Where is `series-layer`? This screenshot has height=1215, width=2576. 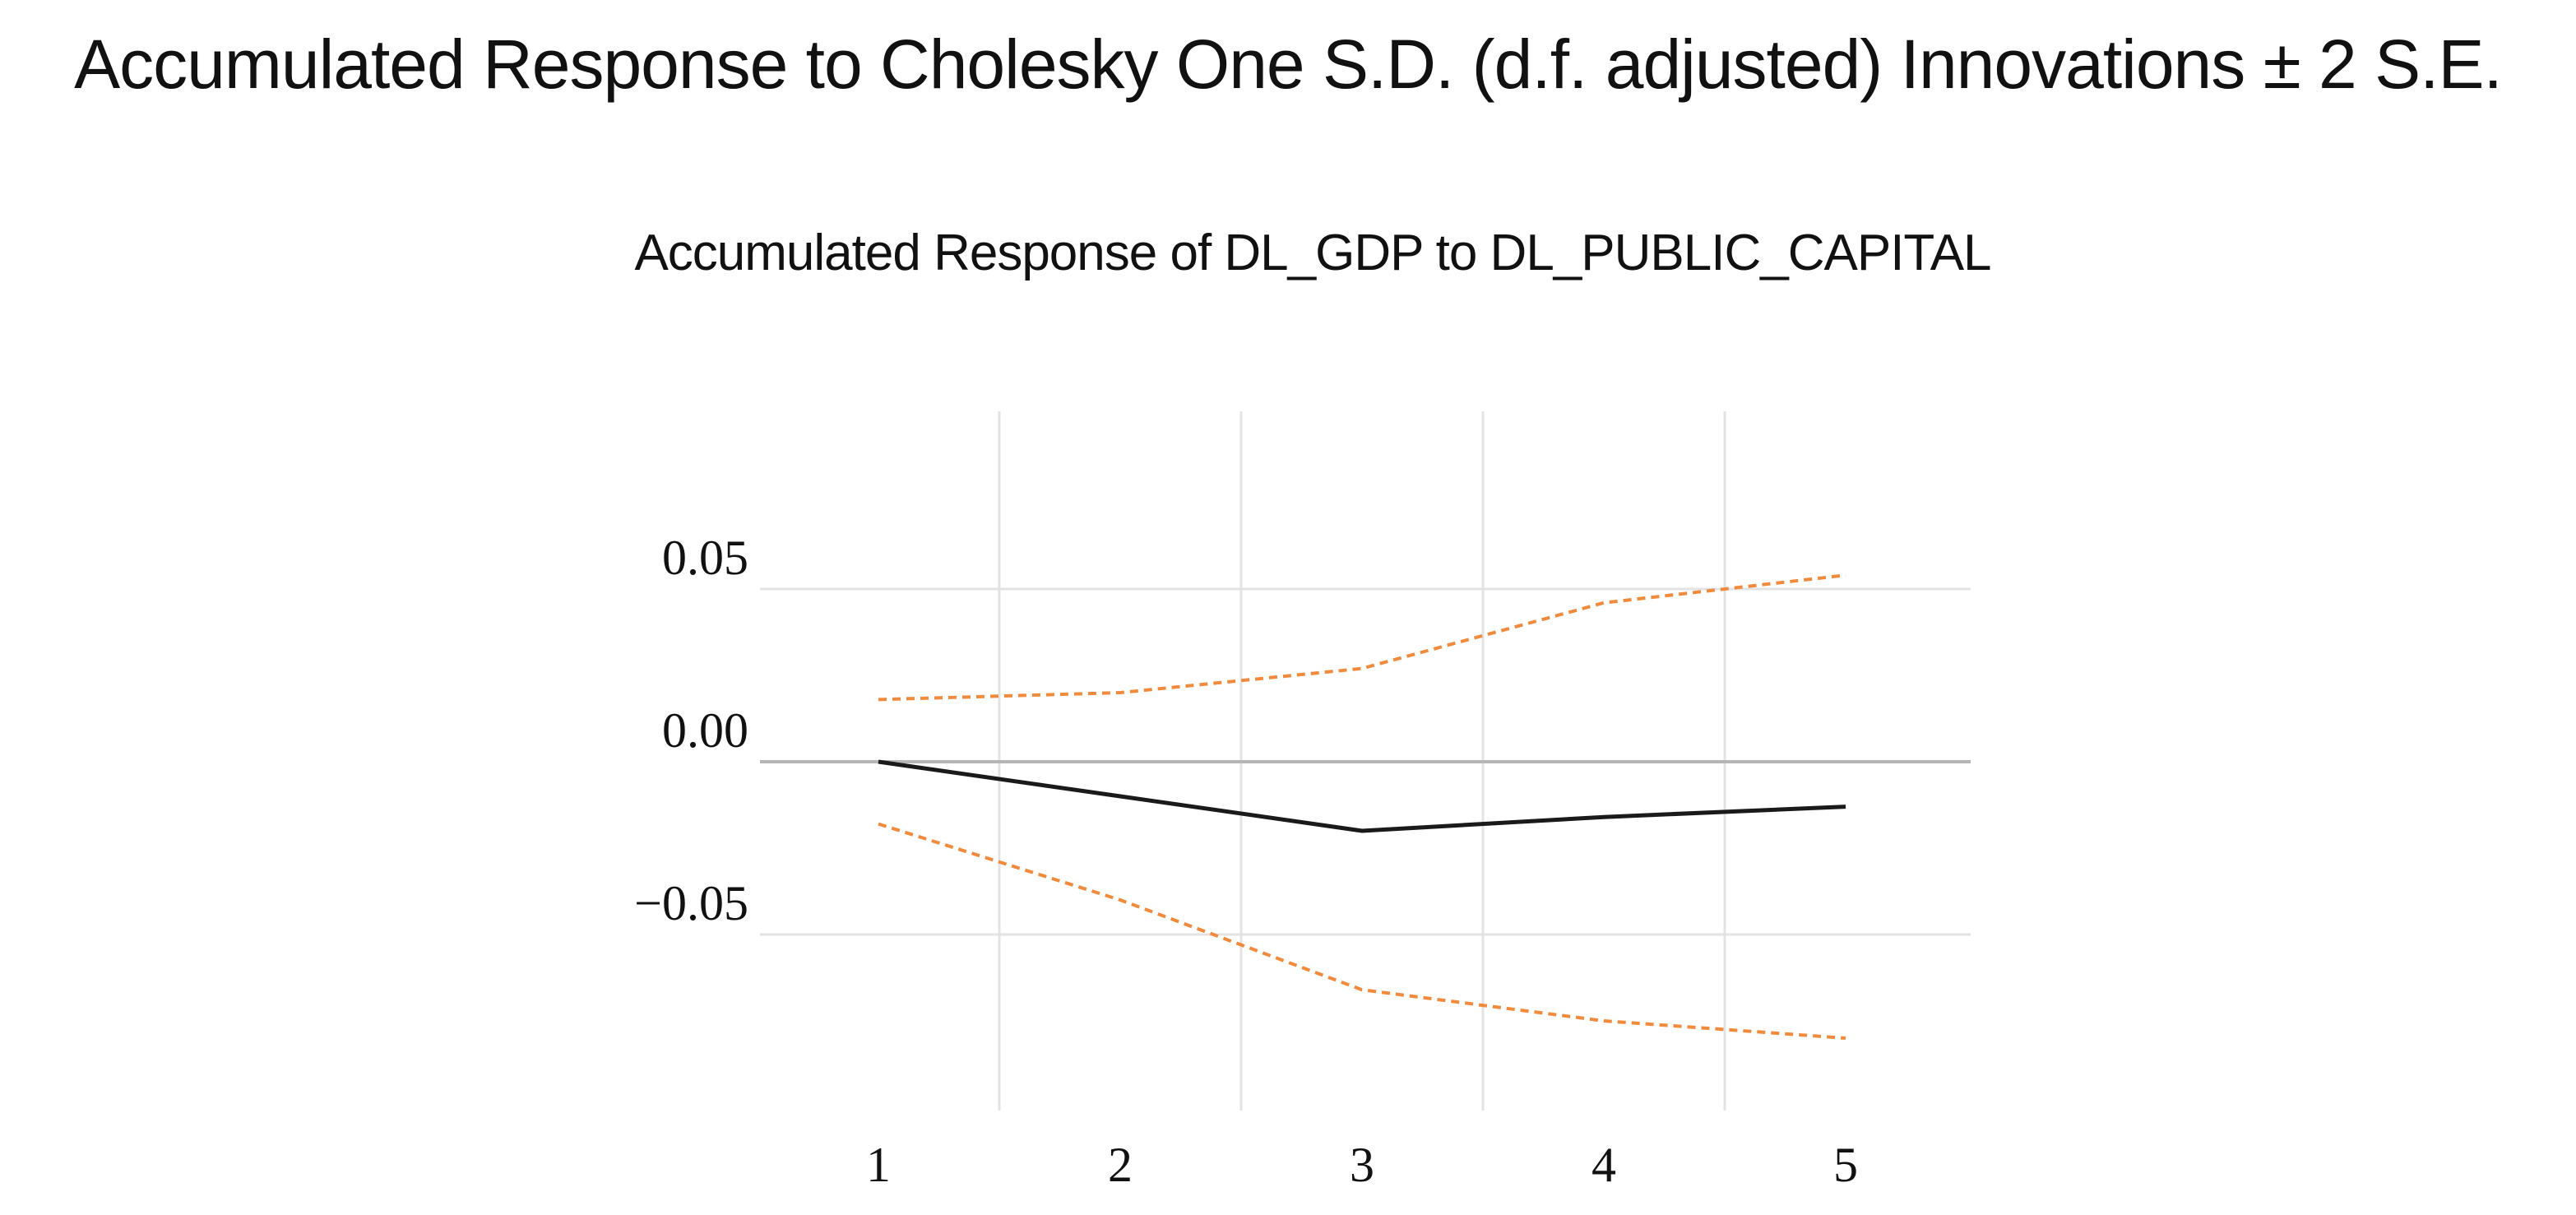 series-layer is located at coordinates (1362, 806).